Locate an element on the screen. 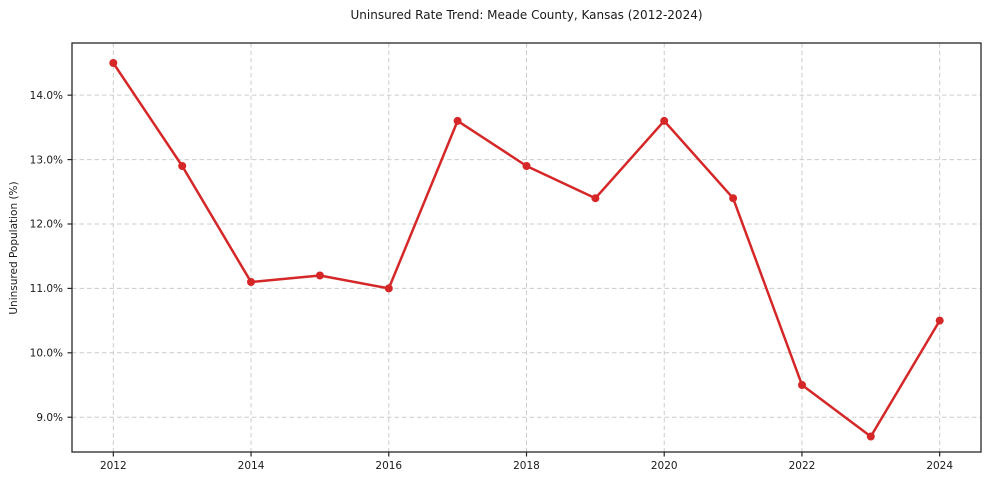  data-point-2023 is located at coordinates (870, 436).